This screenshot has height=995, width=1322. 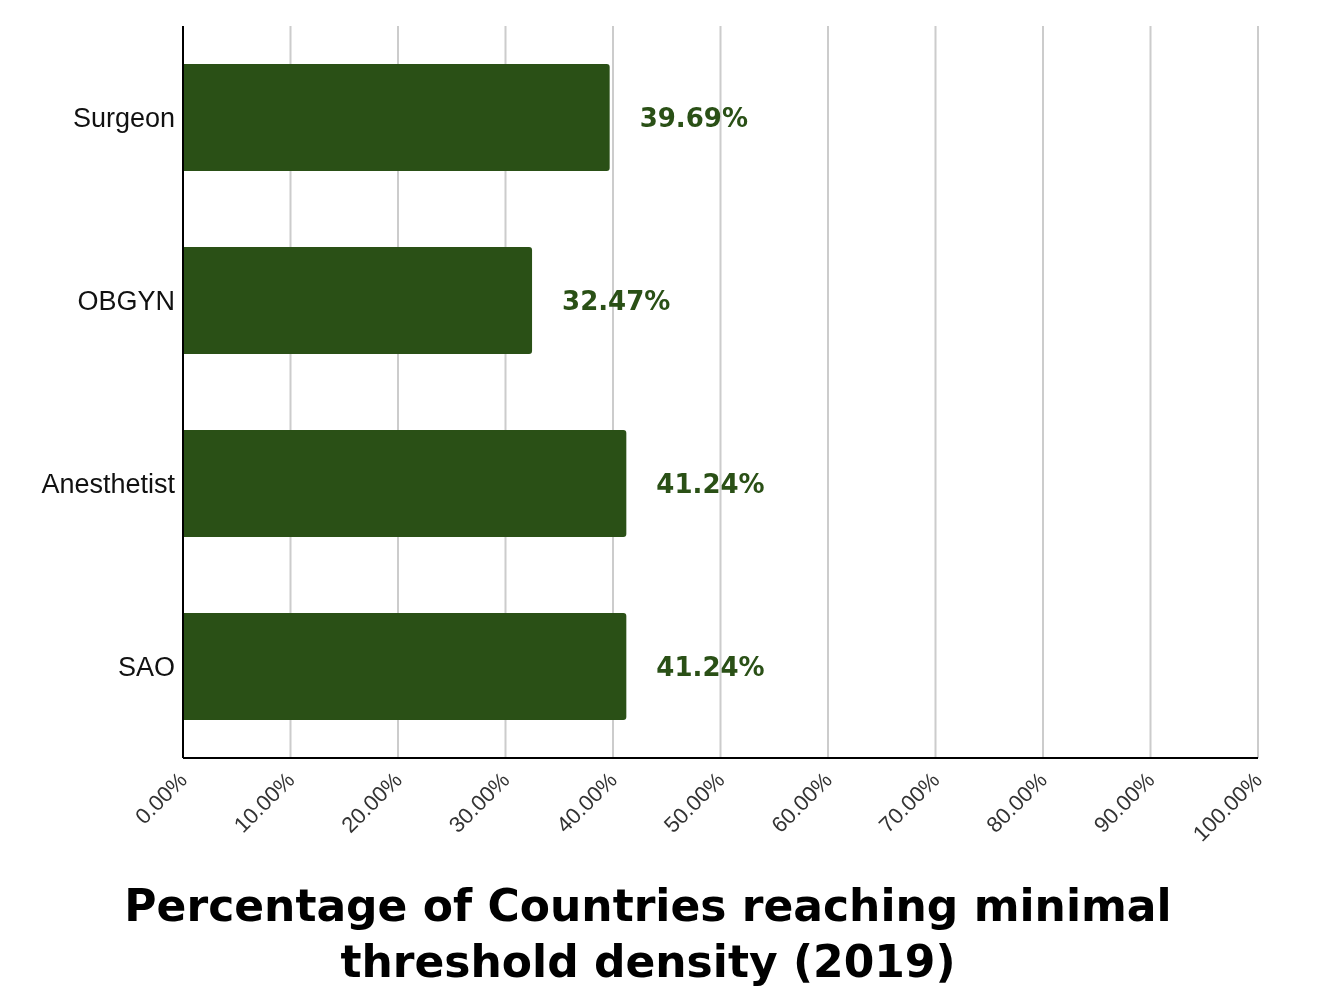 What do you see at coordinates (693, 117) in the screenshot?
I see `data-label: 39.69%` at bounding box center [693, 117].